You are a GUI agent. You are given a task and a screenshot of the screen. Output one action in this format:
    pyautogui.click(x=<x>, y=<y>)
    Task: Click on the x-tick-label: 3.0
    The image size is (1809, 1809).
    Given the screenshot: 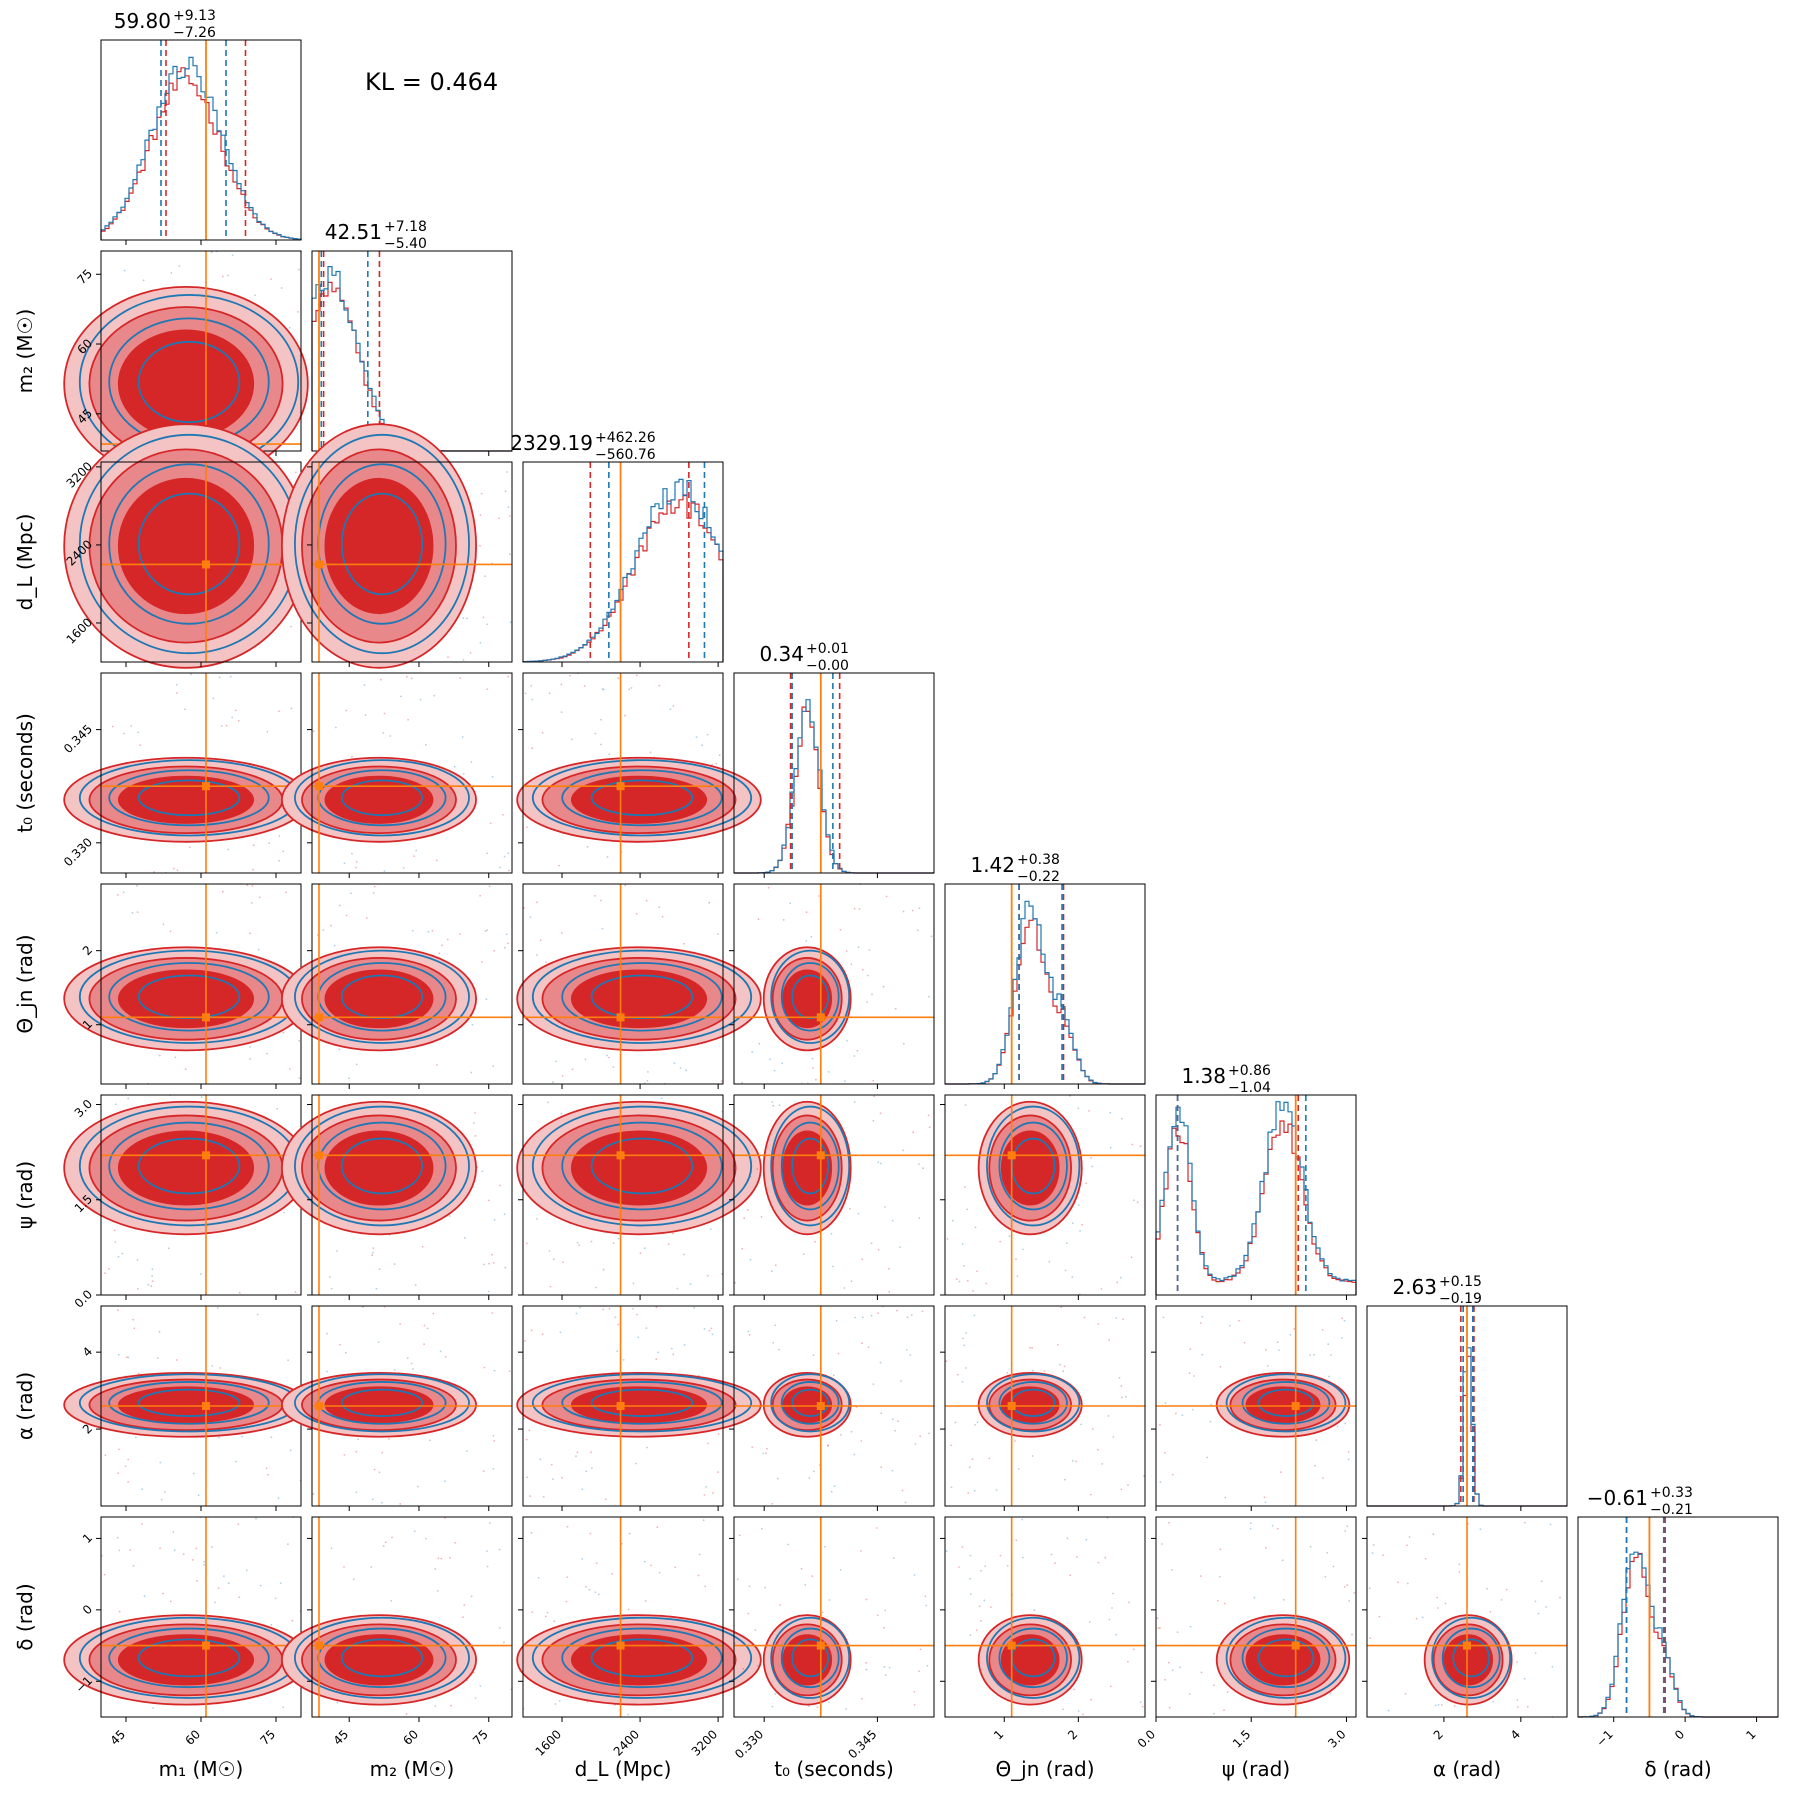 What is the action you would take?
    pyautogui.click(x=1336, y=1738)
    